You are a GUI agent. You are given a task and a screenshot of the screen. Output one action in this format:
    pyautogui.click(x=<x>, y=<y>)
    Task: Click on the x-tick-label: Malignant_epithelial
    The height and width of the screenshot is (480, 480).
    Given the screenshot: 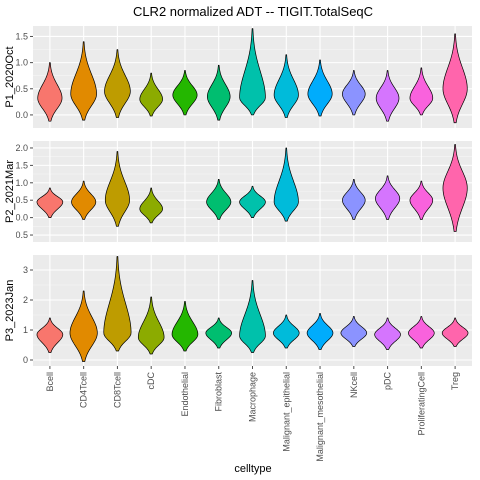 What is the action you would take?
    pyautogui.click(x=286, y=412)
    